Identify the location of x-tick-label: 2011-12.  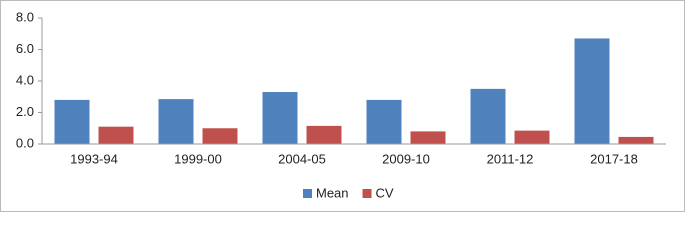
(510, 158).